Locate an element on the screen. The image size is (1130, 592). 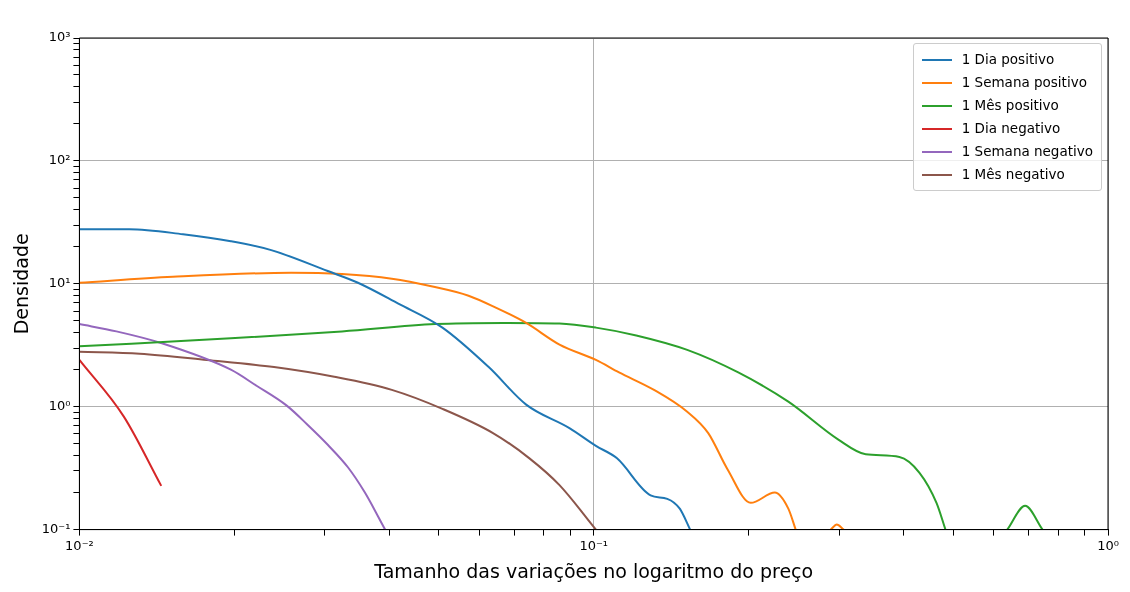
x-tick-label: 10⁰ is located at coordinates (1108, 545).